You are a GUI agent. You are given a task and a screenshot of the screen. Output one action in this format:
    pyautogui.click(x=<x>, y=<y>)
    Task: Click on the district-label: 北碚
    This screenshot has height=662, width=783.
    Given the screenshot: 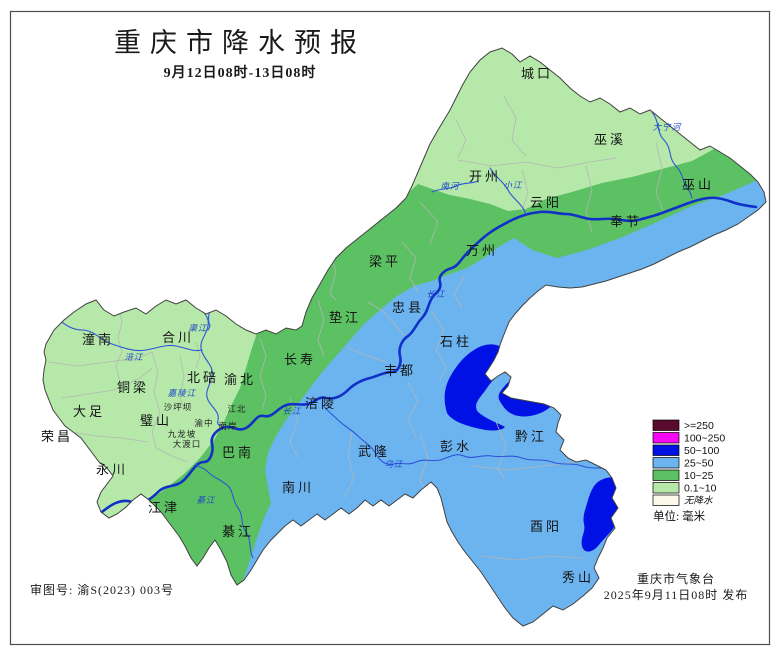 What is the action you would take?
    pyautogui.click(x=203, y=377)
    